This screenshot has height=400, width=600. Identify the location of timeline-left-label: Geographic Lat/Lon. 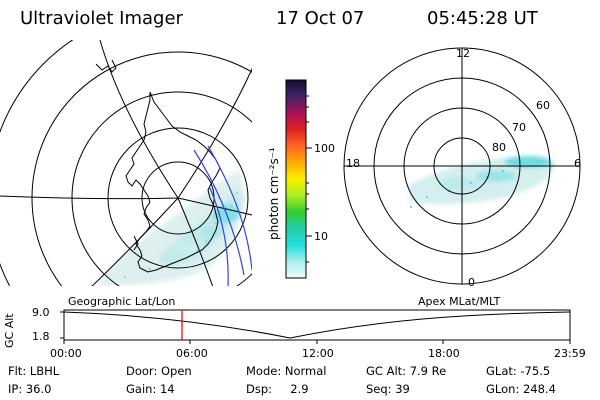
(122, 301).